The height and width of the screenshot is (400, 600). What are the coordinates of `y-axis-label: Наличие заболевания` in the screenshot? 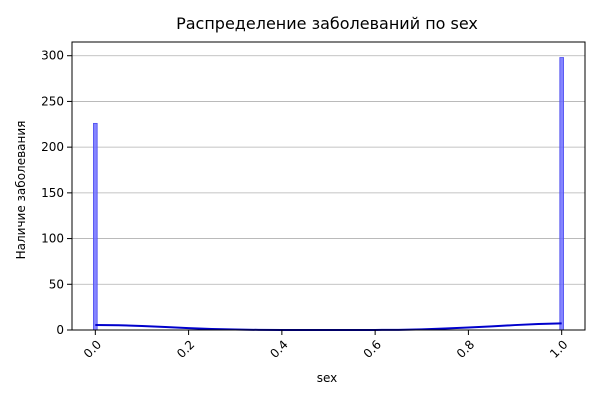 It's located at (21, 190).